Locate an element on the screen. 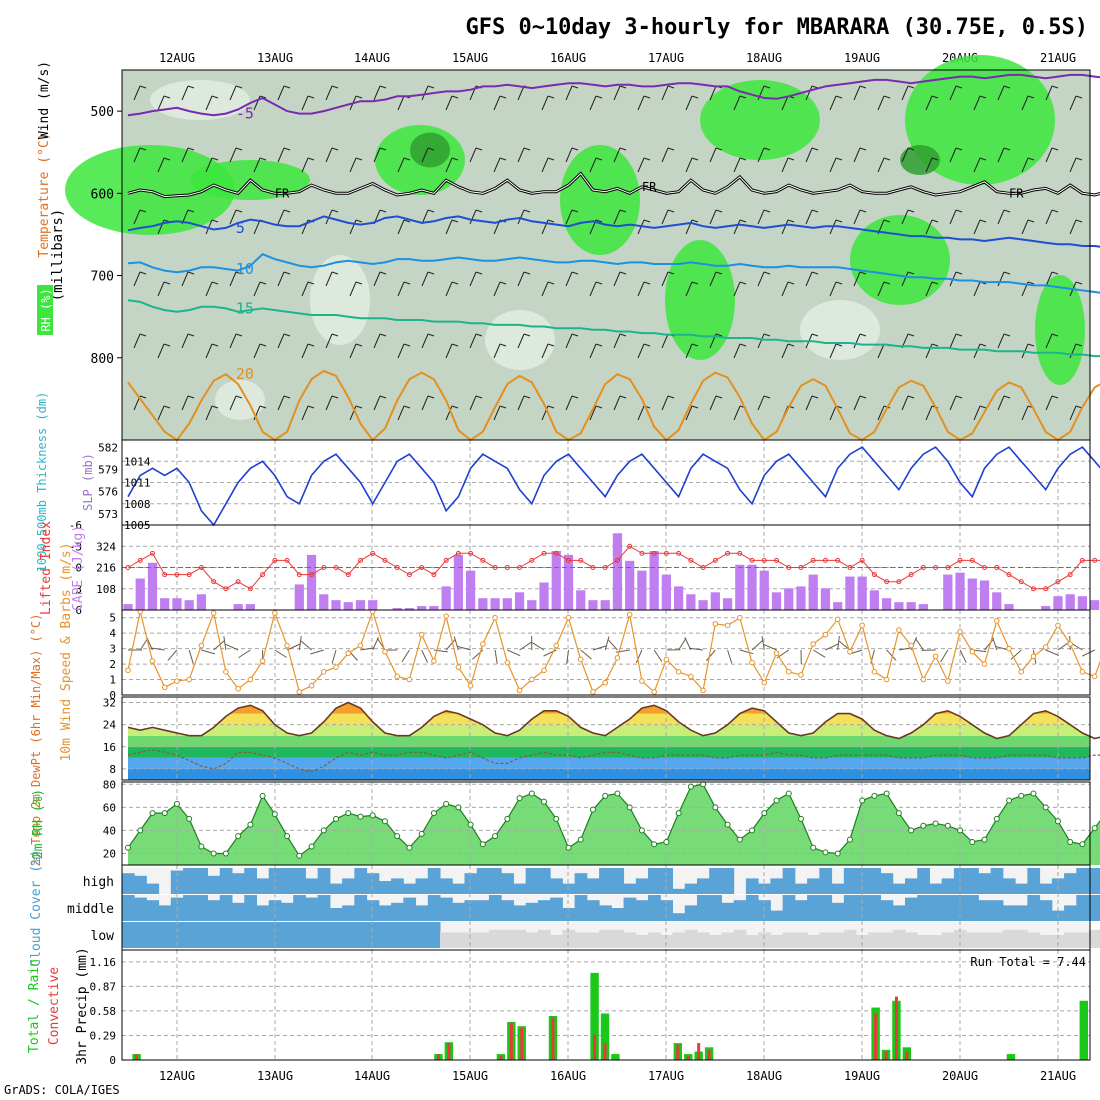 This screenshot has width=1100, height=1100. wind-ylabel: 10m Wind Speed & Barbs (m/s) is located at coordinates (66, 651).